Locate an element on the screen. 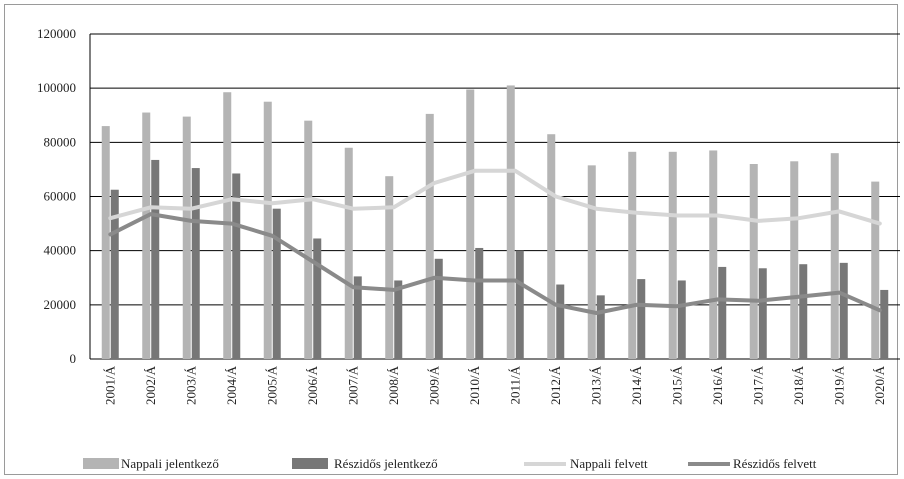 The height and width of the screenshot is (479, 904). x-tick-label: 2005/Á is located at coordinates (271, 385).